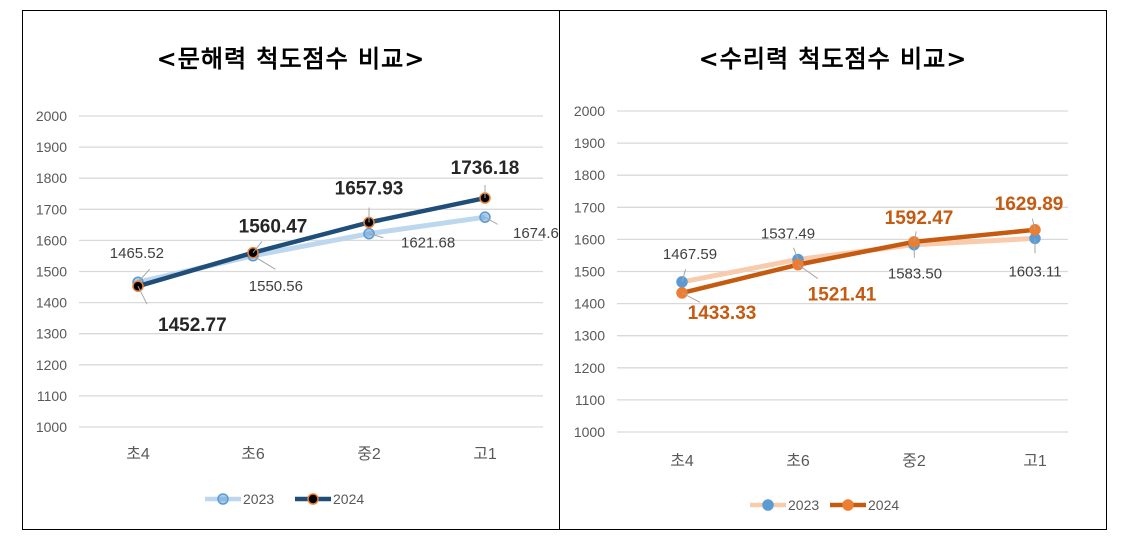  What do you see at coordinates (915, 274) in the screenshot?
I see `data-label: 1583.50` at bounding box center [915, 274].